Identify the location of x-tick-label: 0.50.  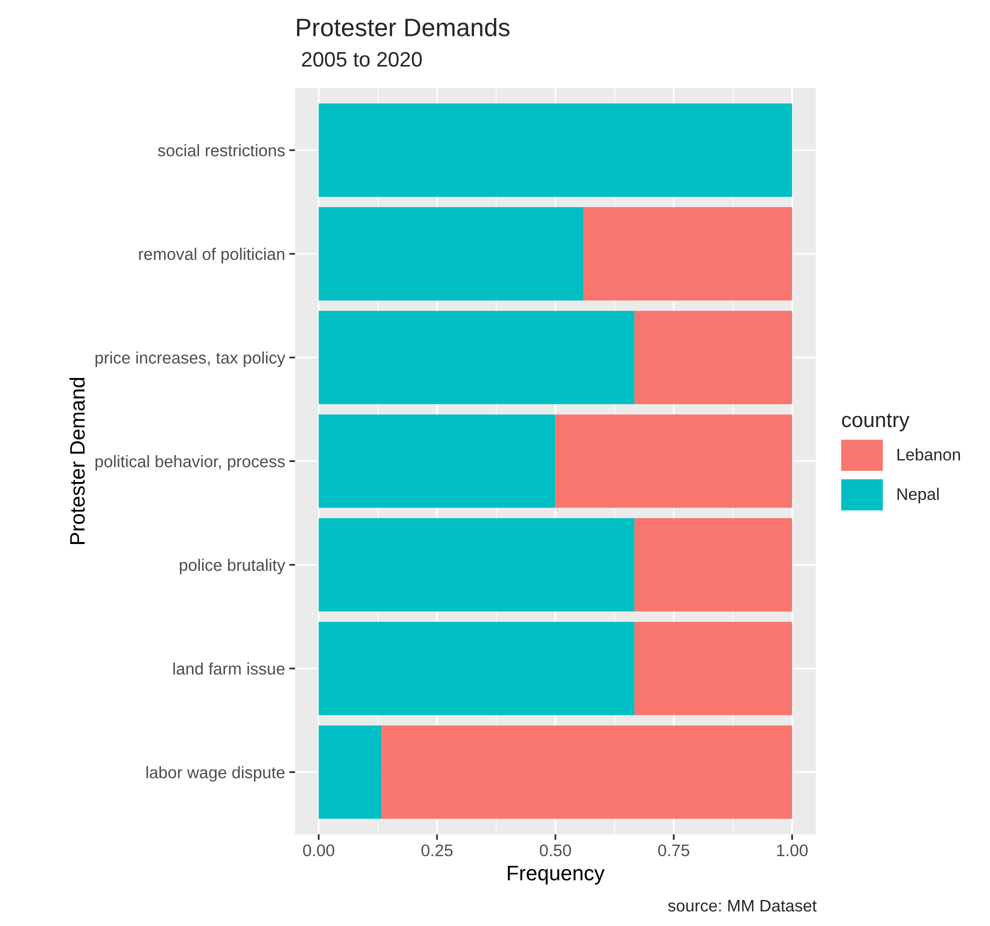
(555, 850).